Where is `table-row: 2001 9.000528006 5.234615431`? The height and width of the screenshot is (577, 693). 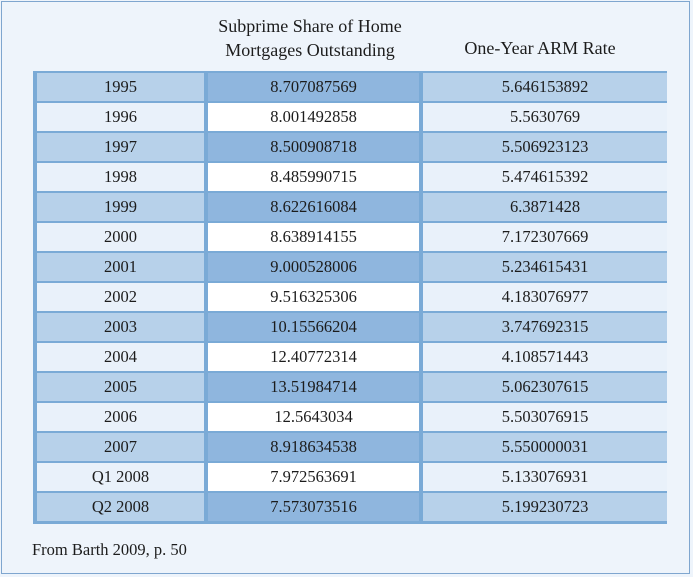 table-row: 2001 9.000528006 5.234615431 is located at coordinates (352, 267).